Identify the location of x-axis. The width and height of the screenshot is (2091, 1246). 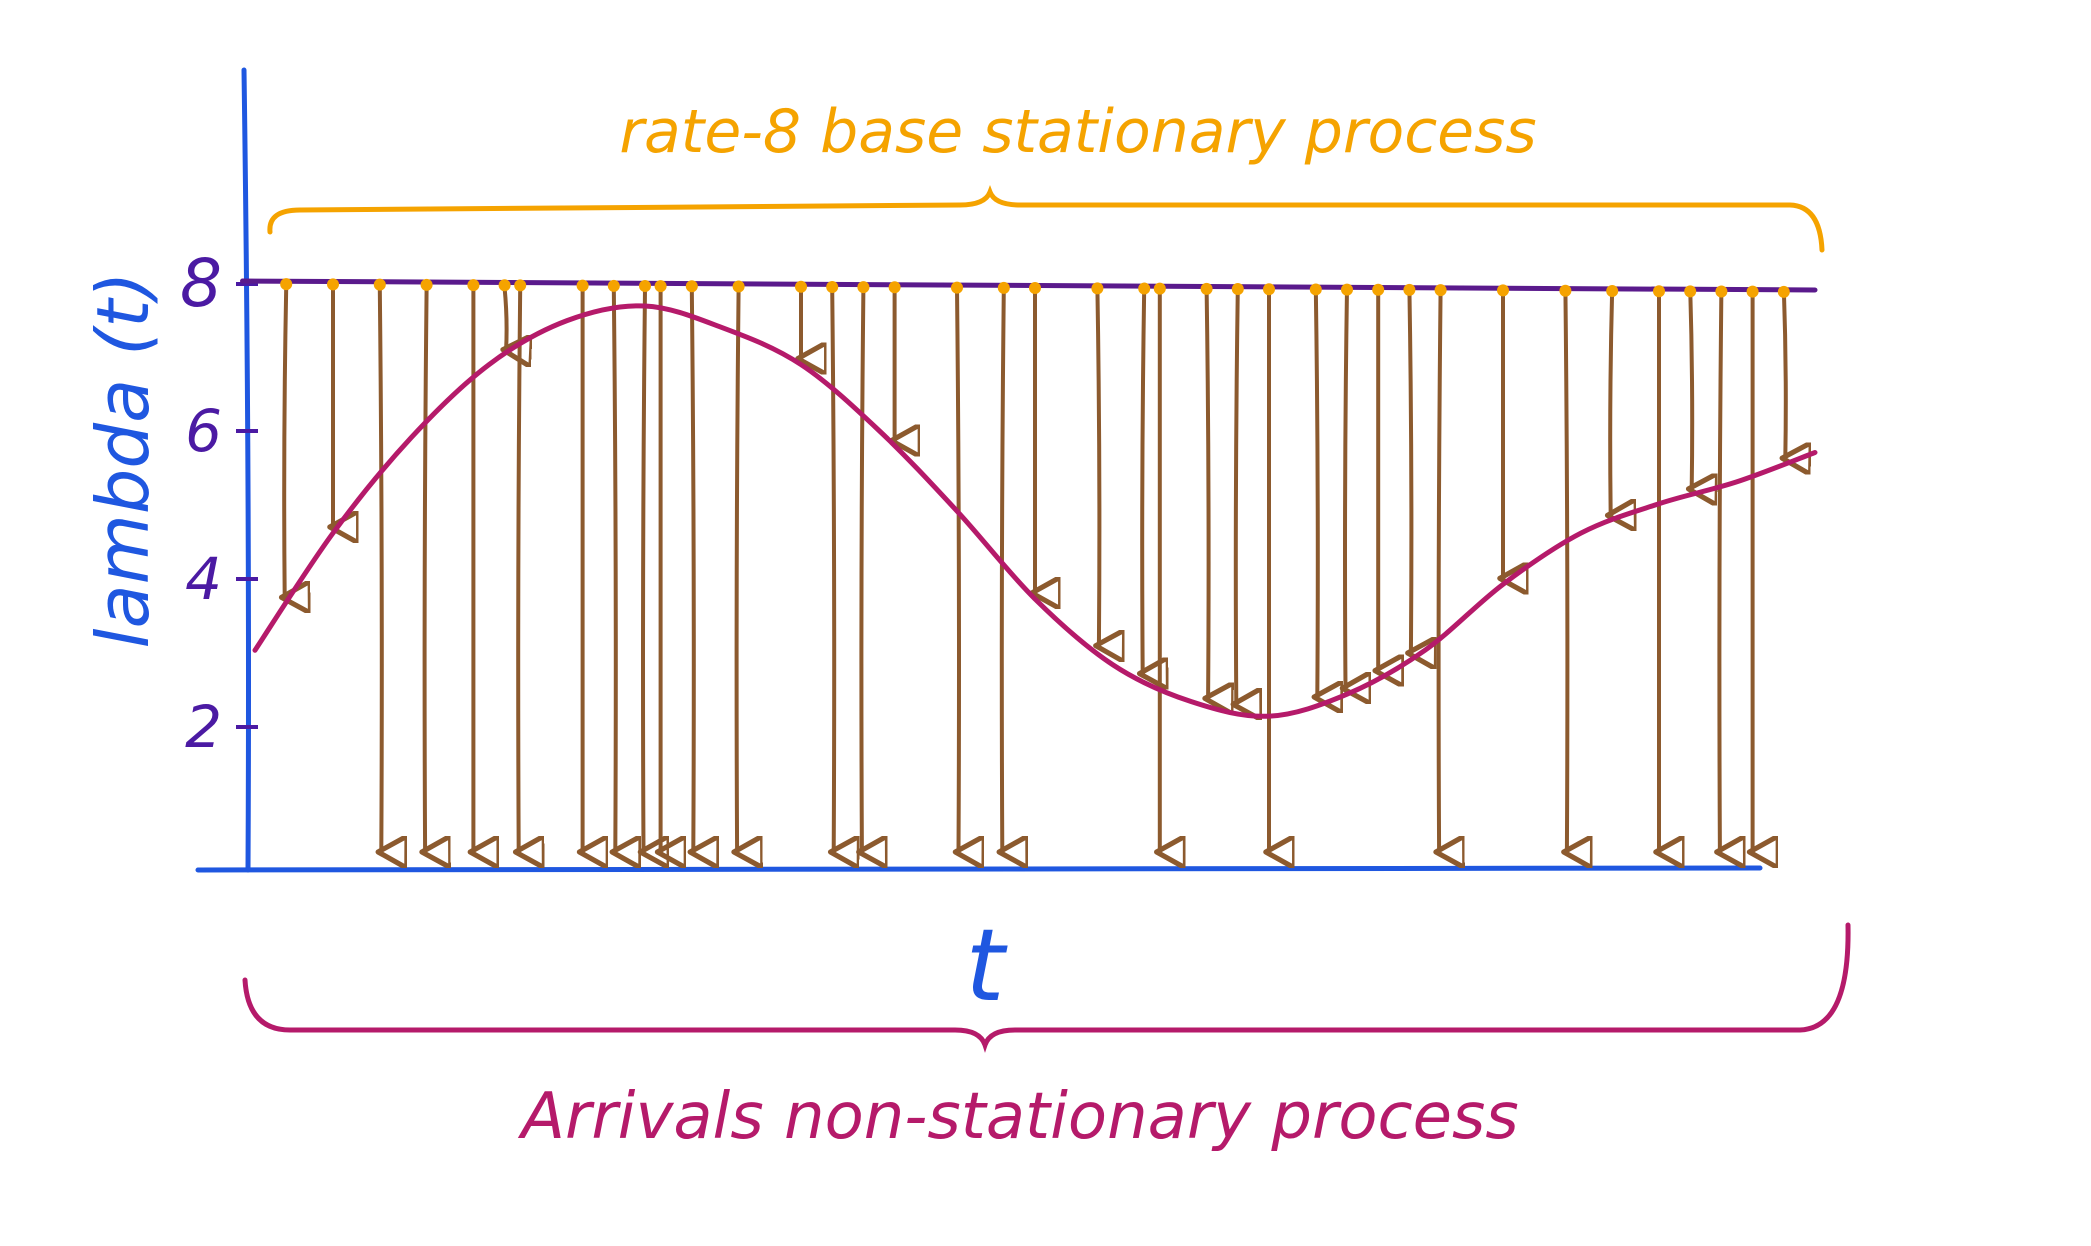
(979, 869).